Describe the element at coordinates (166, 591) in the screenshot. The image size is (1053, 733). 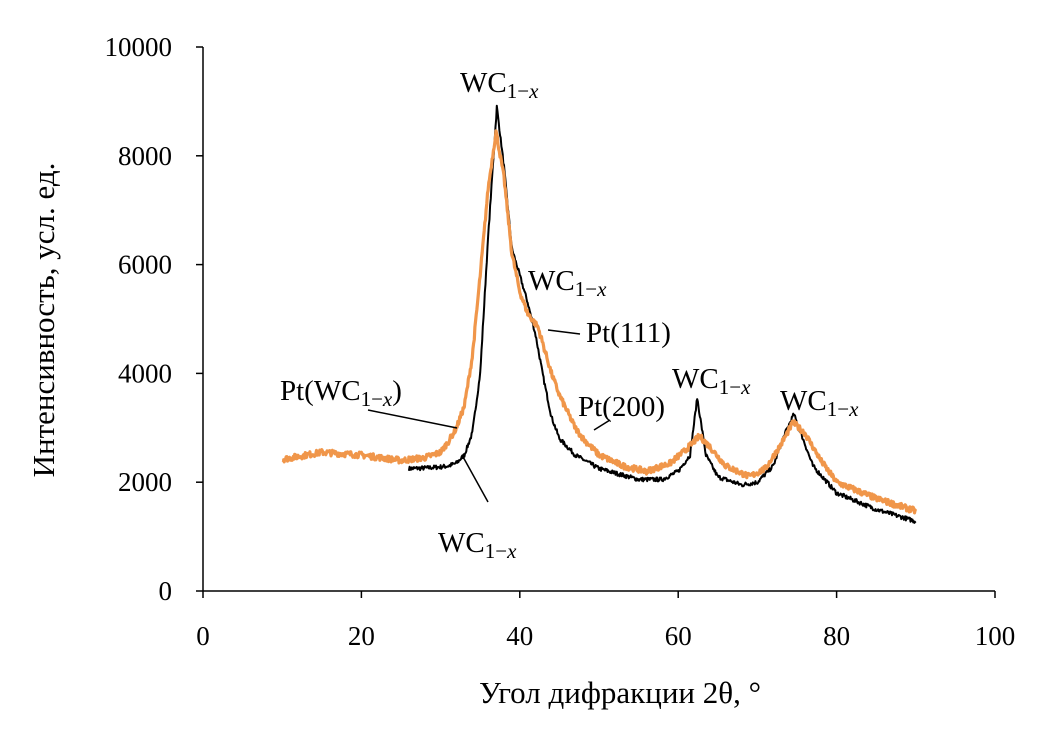
I see `y-tick-label: 0` at that location.